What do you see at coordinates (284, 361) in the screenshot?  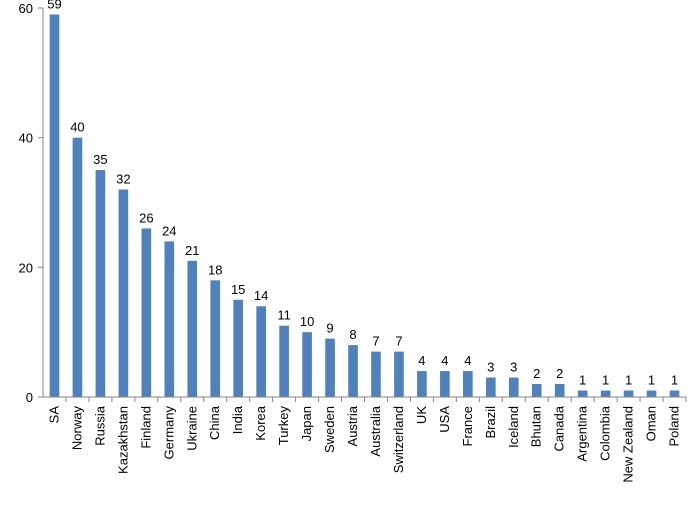 I see `bar-turkey` at bounding box center [284, 361].